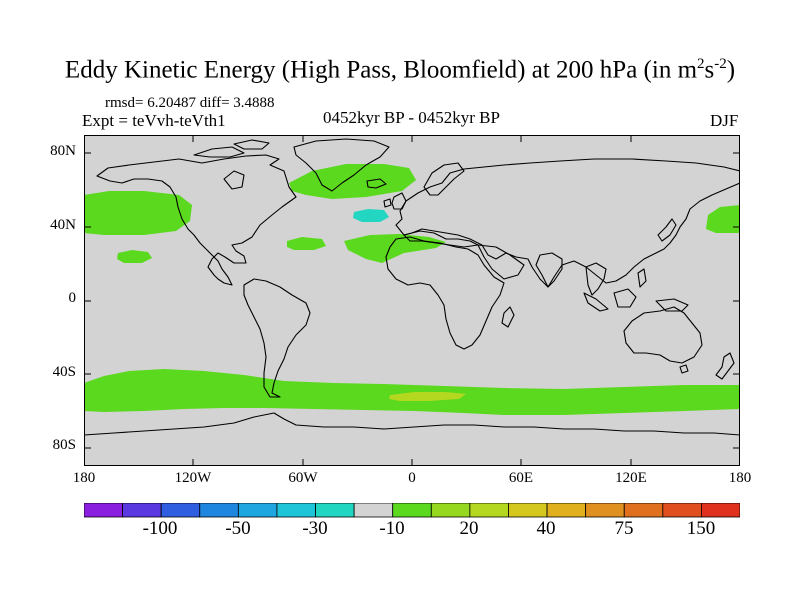 Image resolution: width=800 pixels, height=600 pixels. What do you see at coordinates (444, 179) in the screenshot?
I see `coast-scandinavia` at bounding box center [444, 179].